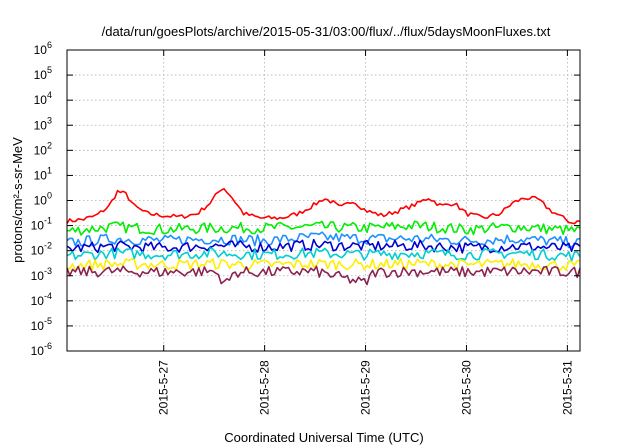 This screenshot has width=640, height=448. I want to click on y-tick-label: 10³, so click(43, 123).